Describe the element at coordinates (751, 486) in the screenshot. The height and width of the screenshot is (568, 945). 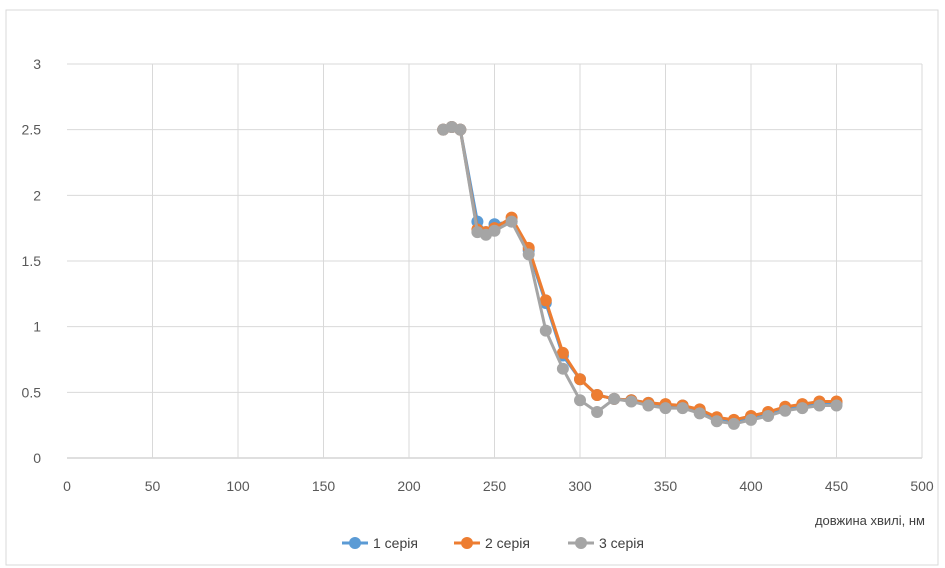
I see `x-tick-label: 400` at that location.